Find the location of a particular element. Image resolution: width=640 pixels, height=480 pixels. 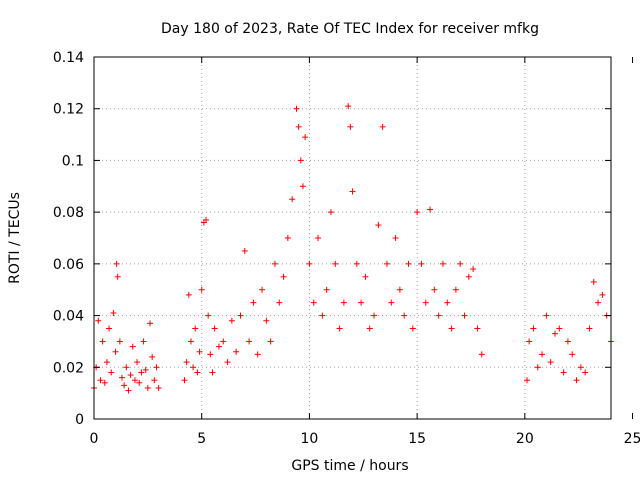

y-tick-label: 0.1 is located at coordinates (73, 161).